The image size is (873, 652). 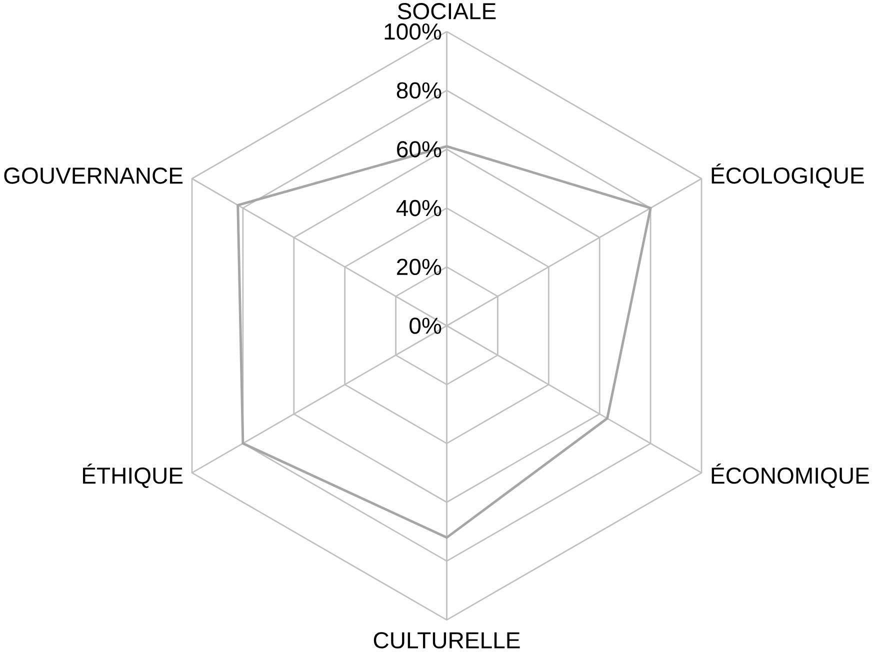 What do you see at coordinates (419, 267) in the screenshot?
I see `y-tick-label: 20%` at bounding box center [419, 267].